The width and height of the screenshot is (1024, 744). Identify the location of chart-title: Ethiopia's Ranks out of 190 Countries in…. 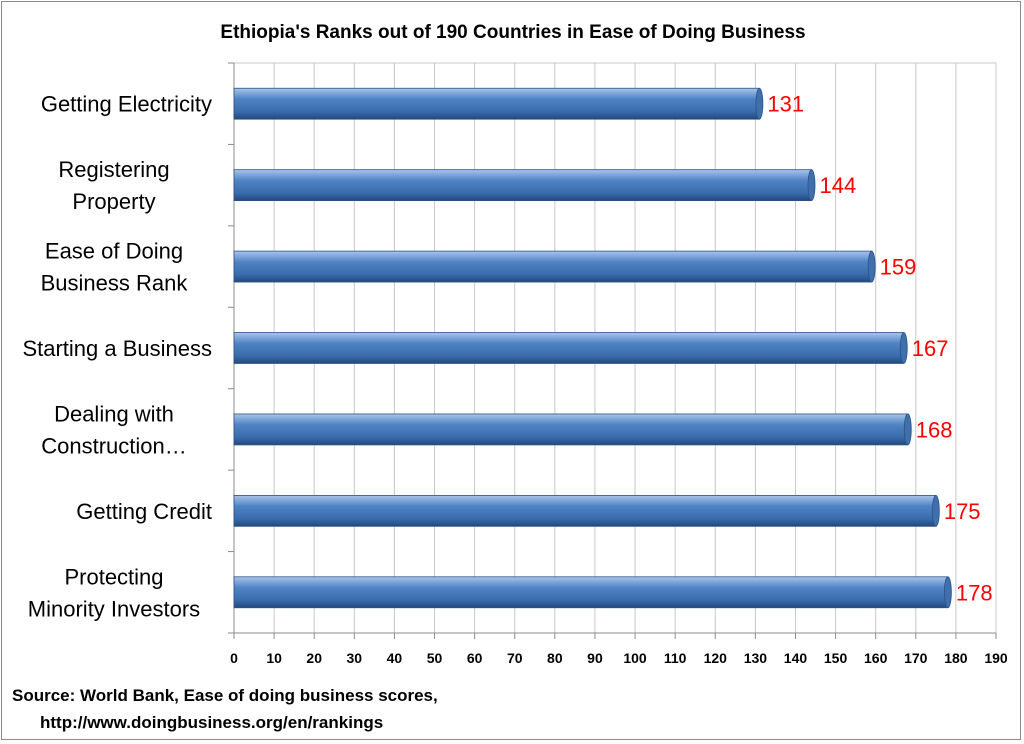
(512, 32).